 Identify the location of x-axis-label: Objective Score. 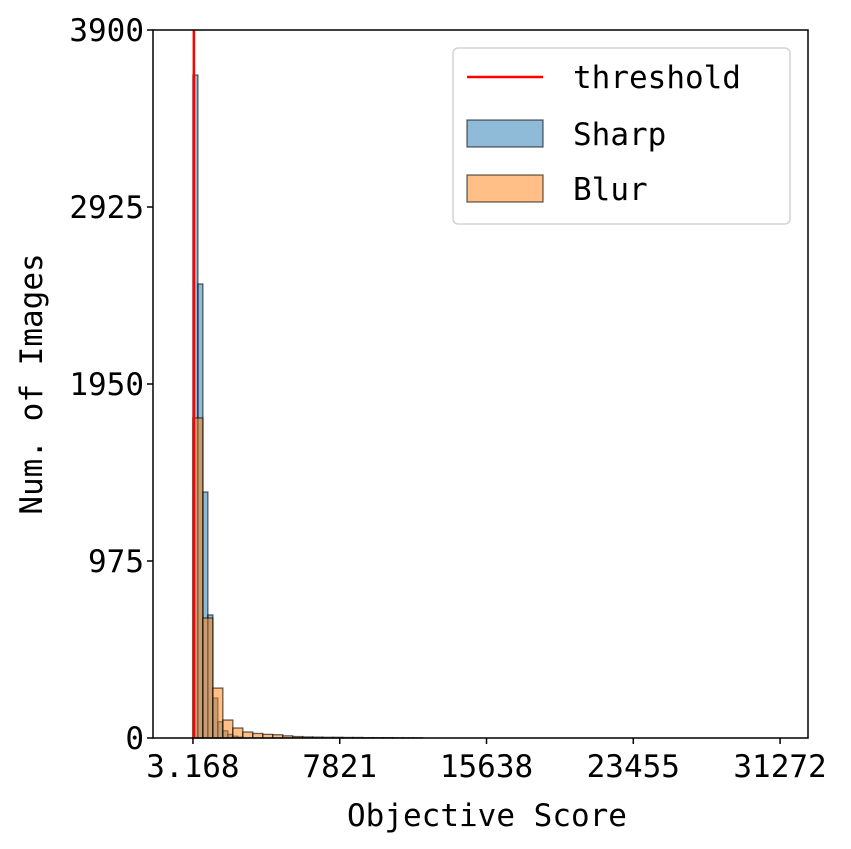
(487, 816).